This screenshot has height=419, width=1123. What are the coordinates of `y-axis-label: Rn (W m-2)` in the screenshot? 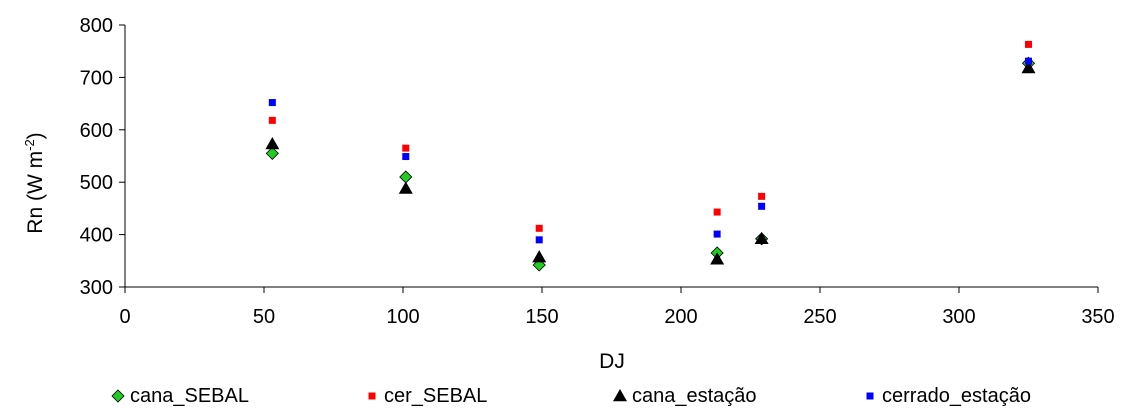 It's located at (34, 182).